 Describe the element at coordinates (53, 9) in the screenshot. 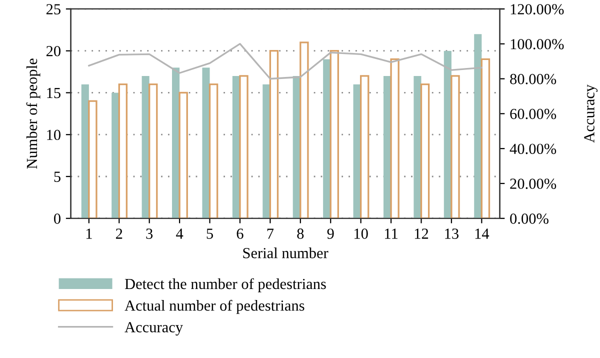

I see `y-tick-label: 25` at that location.